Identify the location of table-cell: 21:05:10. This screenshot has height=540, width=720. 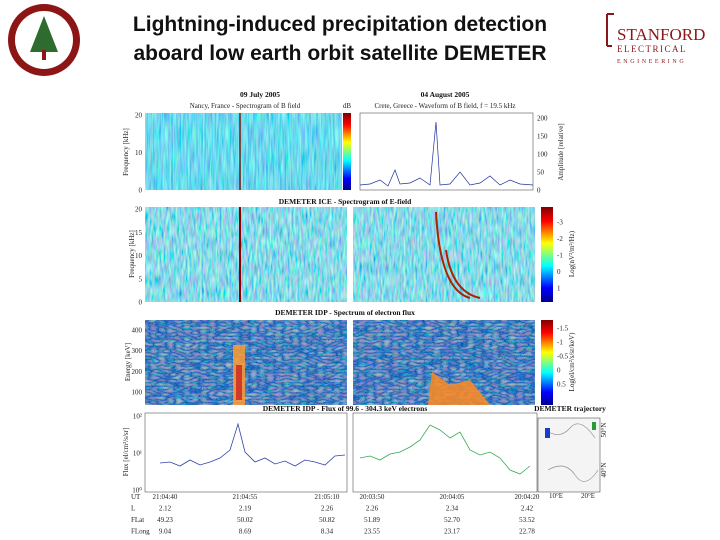
(327, 497).